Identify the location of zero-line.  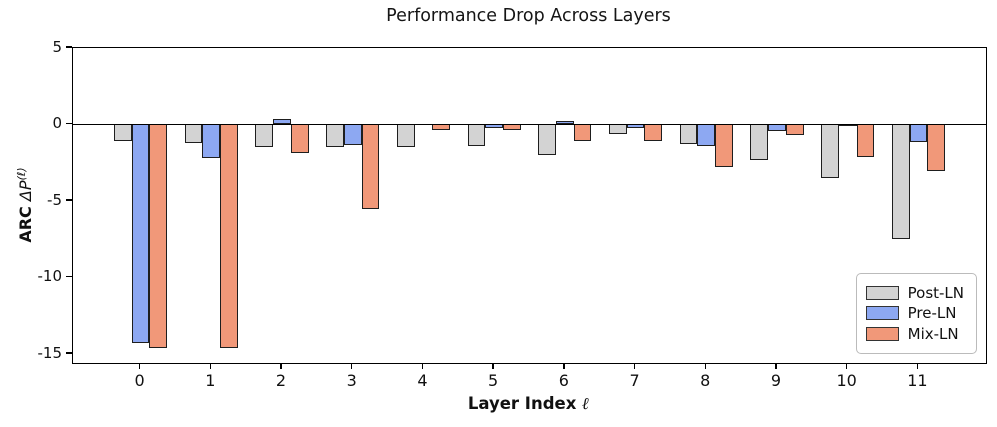
(529, 124).